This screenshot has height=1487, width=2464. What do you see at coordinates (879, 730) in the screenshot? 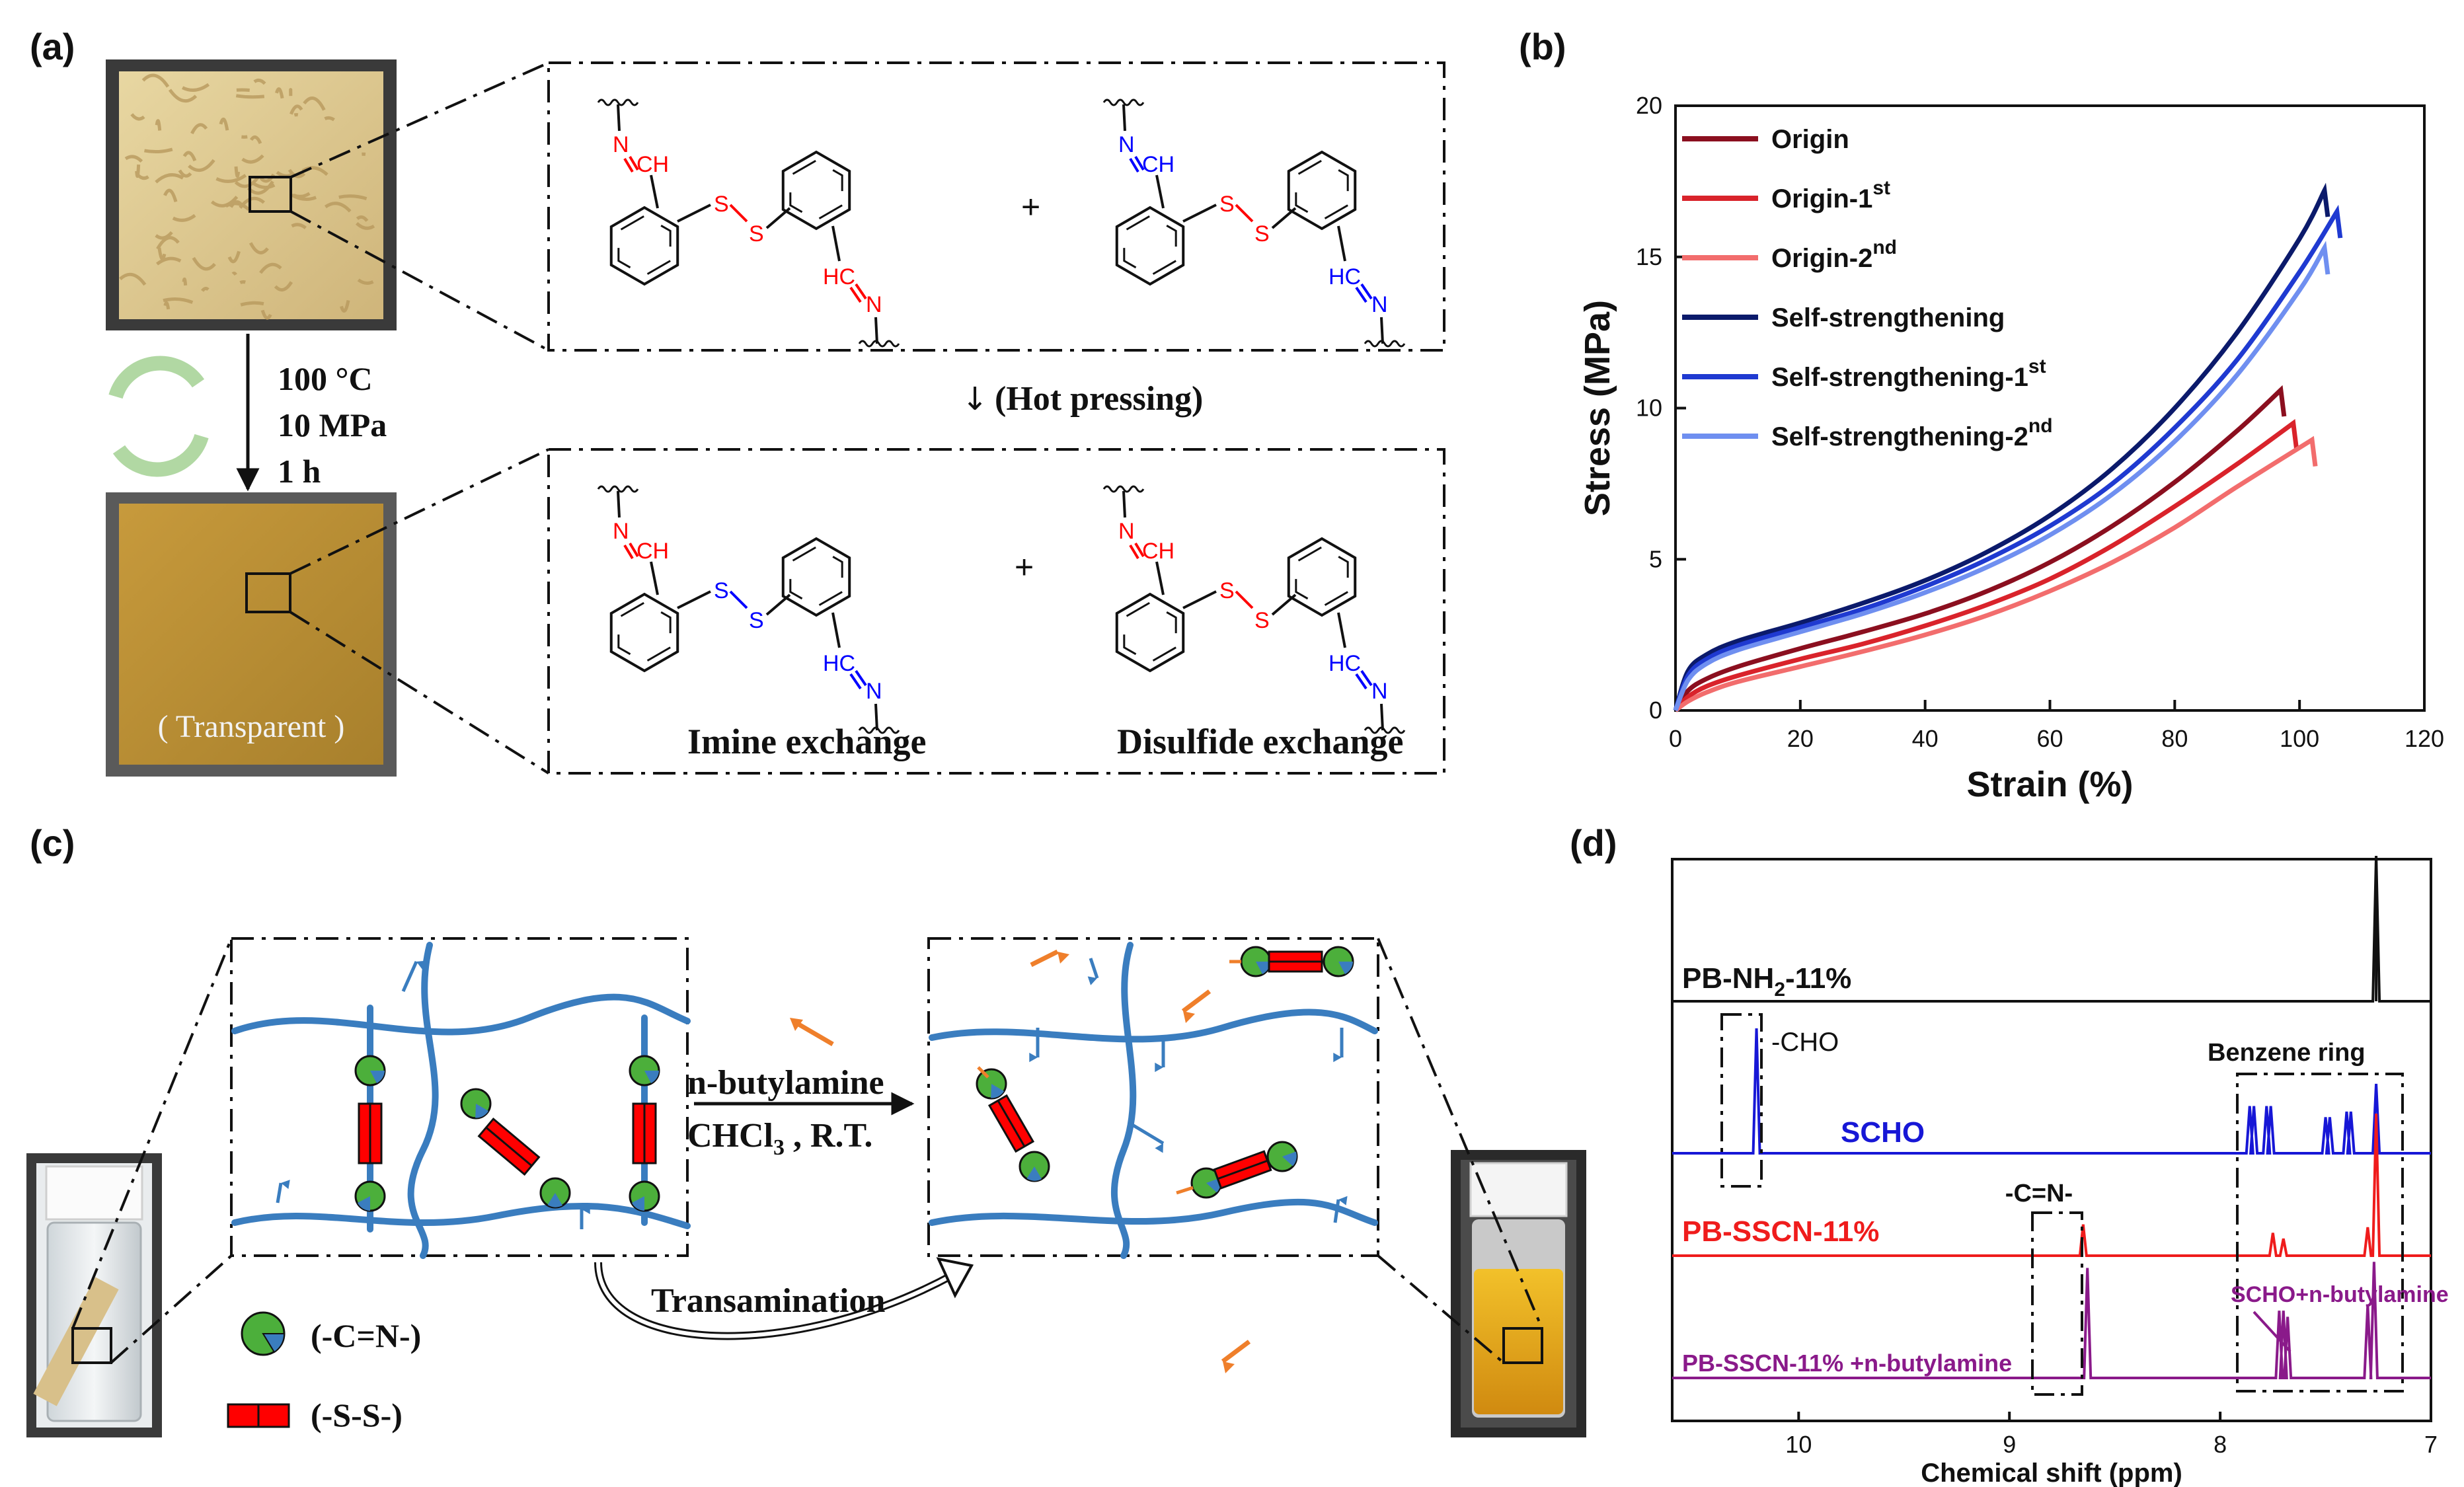
I see `polymer-chain-wave` at bounding box center [879, 730].